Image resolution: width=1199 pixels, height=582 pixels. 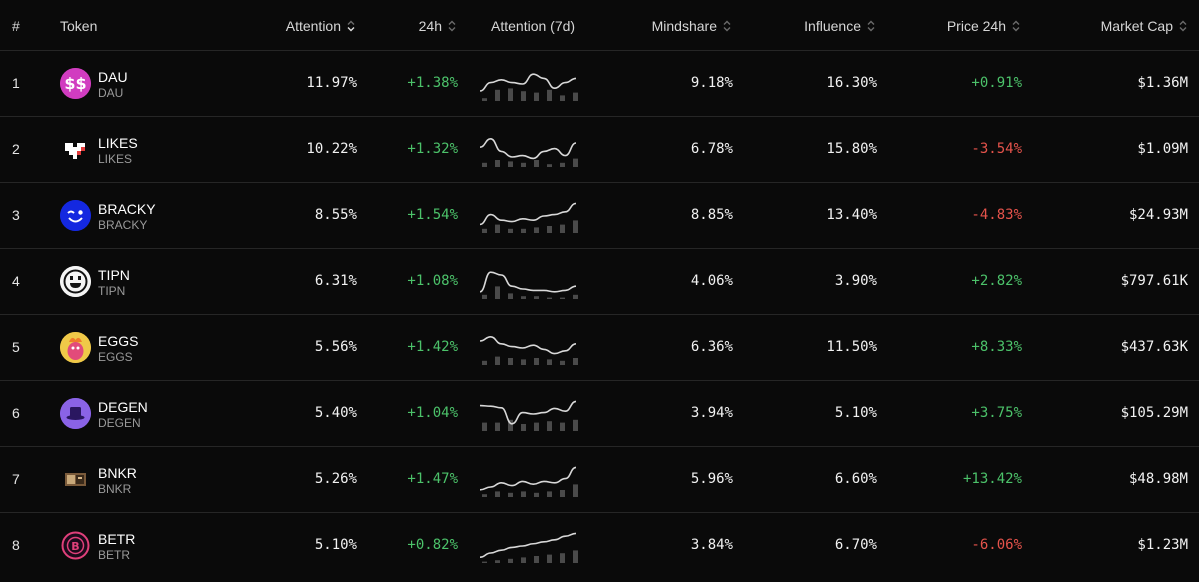 I want to click on token-name: EGGS, so click(x=118, y=341).